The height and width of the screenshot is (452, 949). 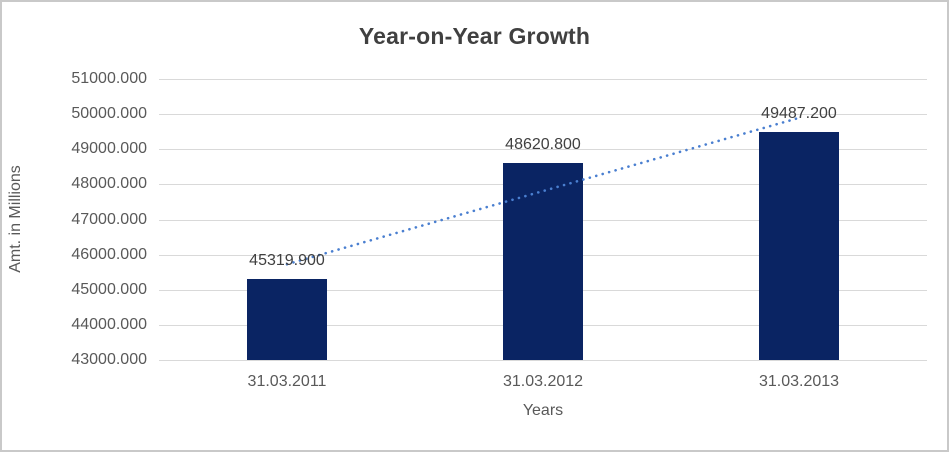 I want to click on y-tick-label: 44000.000, so click(x=109, y=324).